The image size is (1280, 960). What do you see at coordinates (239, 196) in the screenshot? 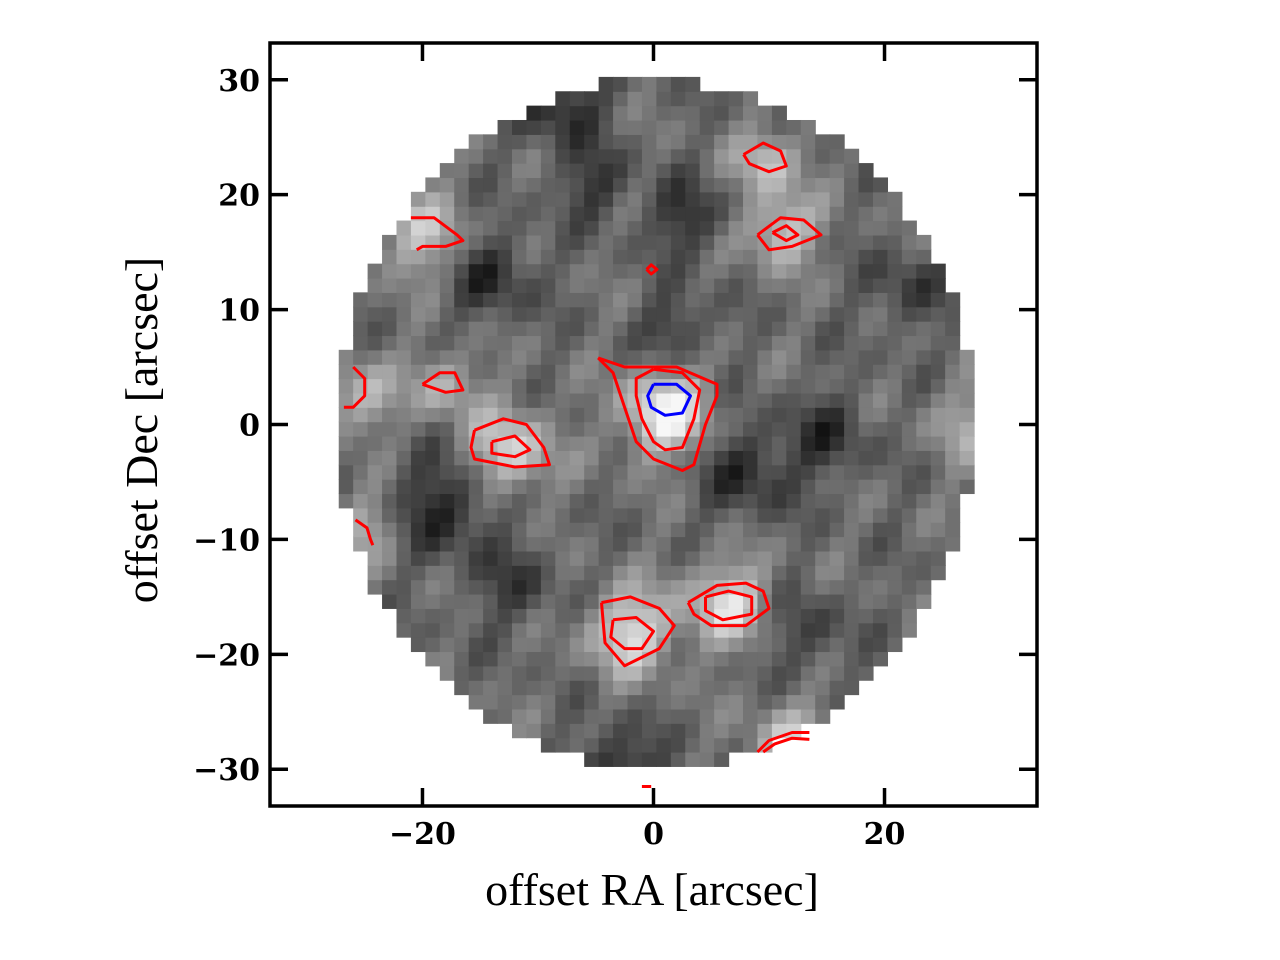
I see `y-tick-label: 20` at bounding box center [239, 196].